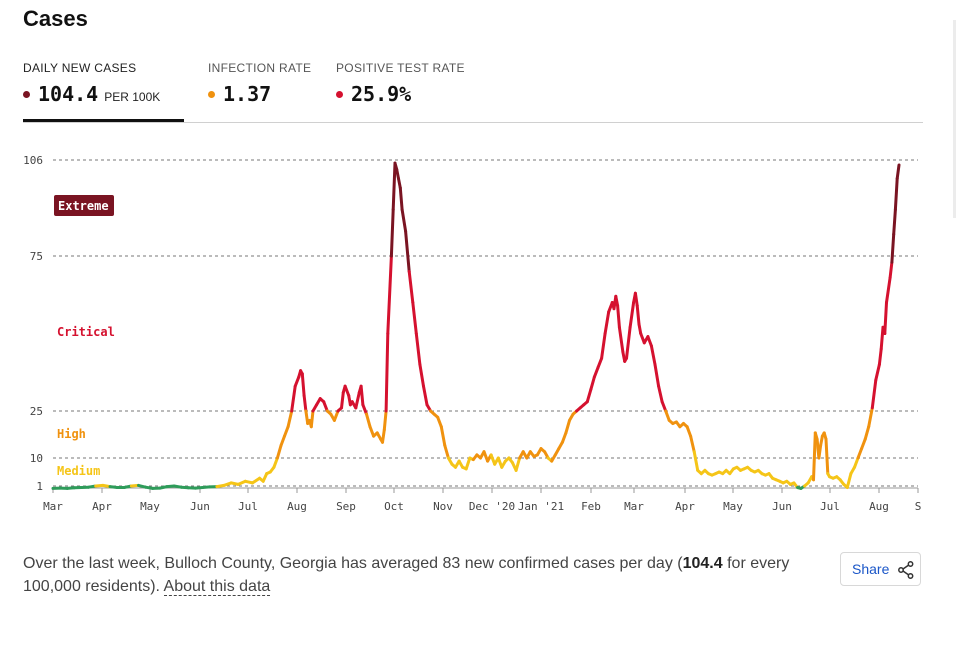  I want to click on risk-zone-labels: Extreme Critical High Medium, so click(84, 336).